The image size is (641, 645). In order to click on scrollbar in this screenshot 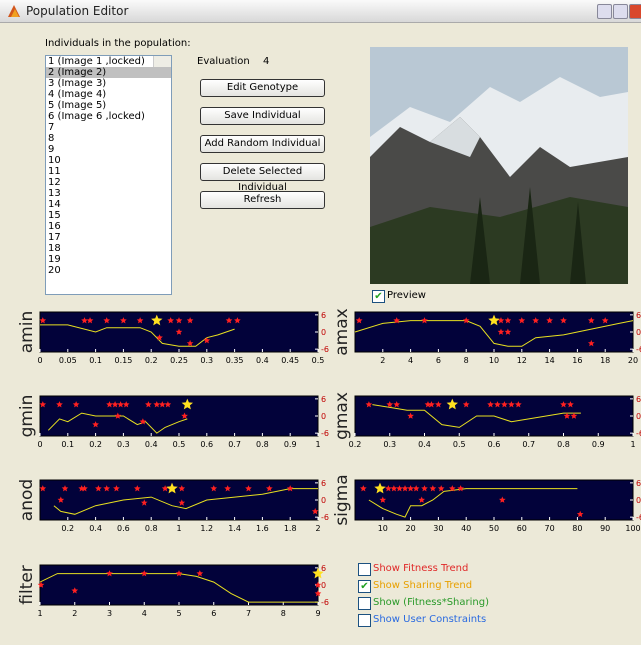, I will do `click(162, 61)`.